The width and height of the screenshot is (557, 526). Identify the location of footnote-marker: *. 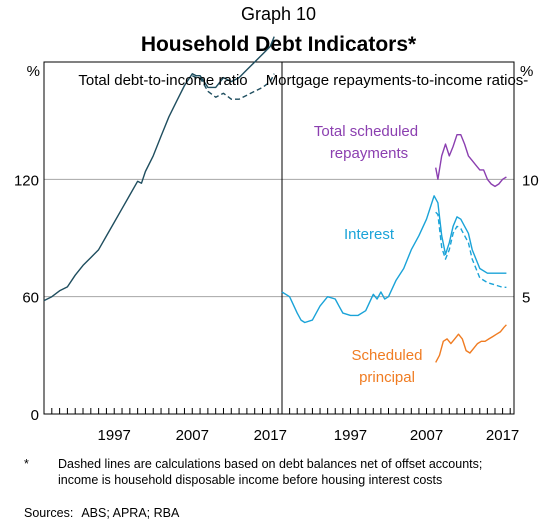
(26, 464).